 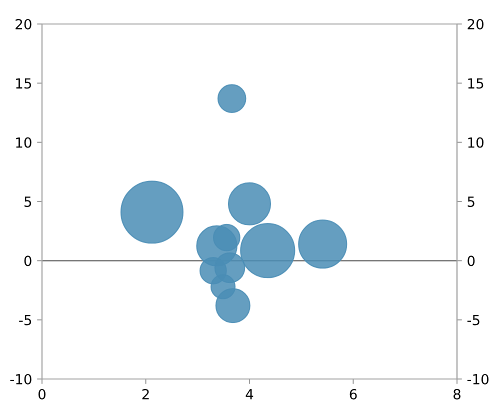 I want to click on x-tick-label: 8, so click(x=457, y=394).